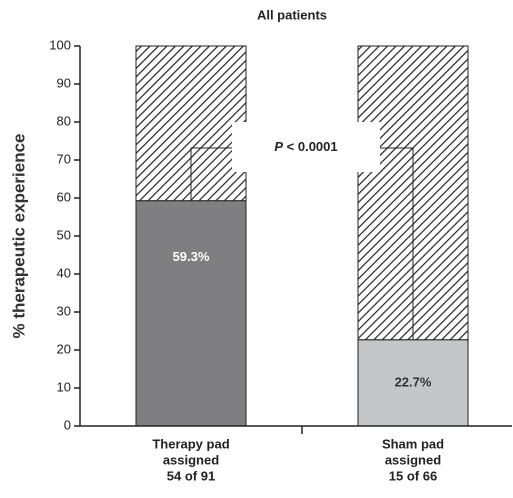 Image resolution: width=513 pixels, height=498 pixels. What do you see at coordinates (413, 443) in the screenshot?
I see `x-tick-label: Sham pad` at bounding box center [413, 443].